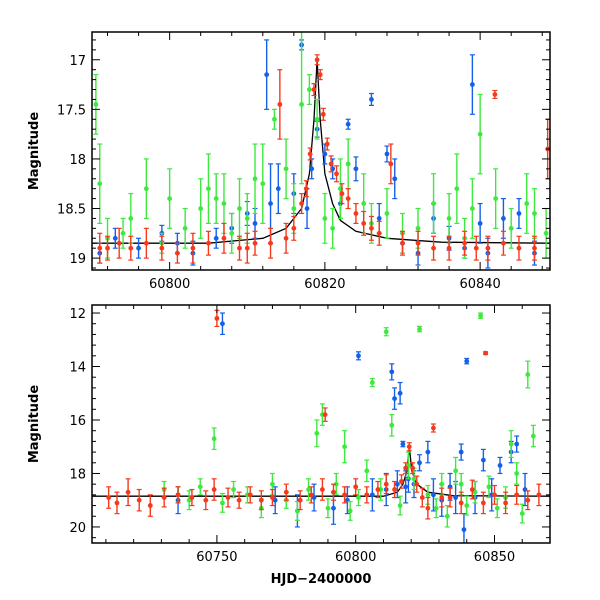  I want to click on x-tick-label: 60820, so click(324, 284).